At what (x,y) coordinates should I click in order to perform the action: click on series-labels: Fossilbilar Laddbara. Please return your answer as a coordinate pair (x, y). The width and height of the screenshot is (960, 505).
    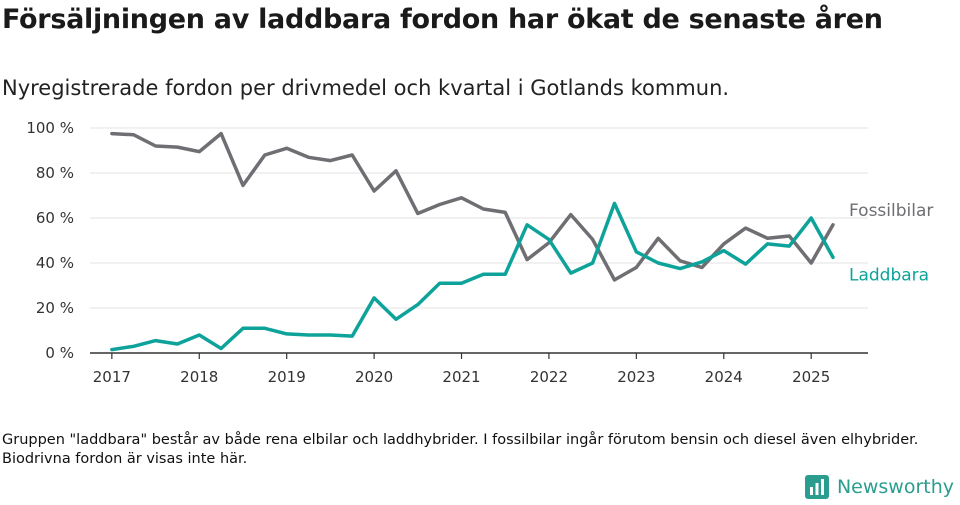
    Looking at the image, I should click on (891, 243).